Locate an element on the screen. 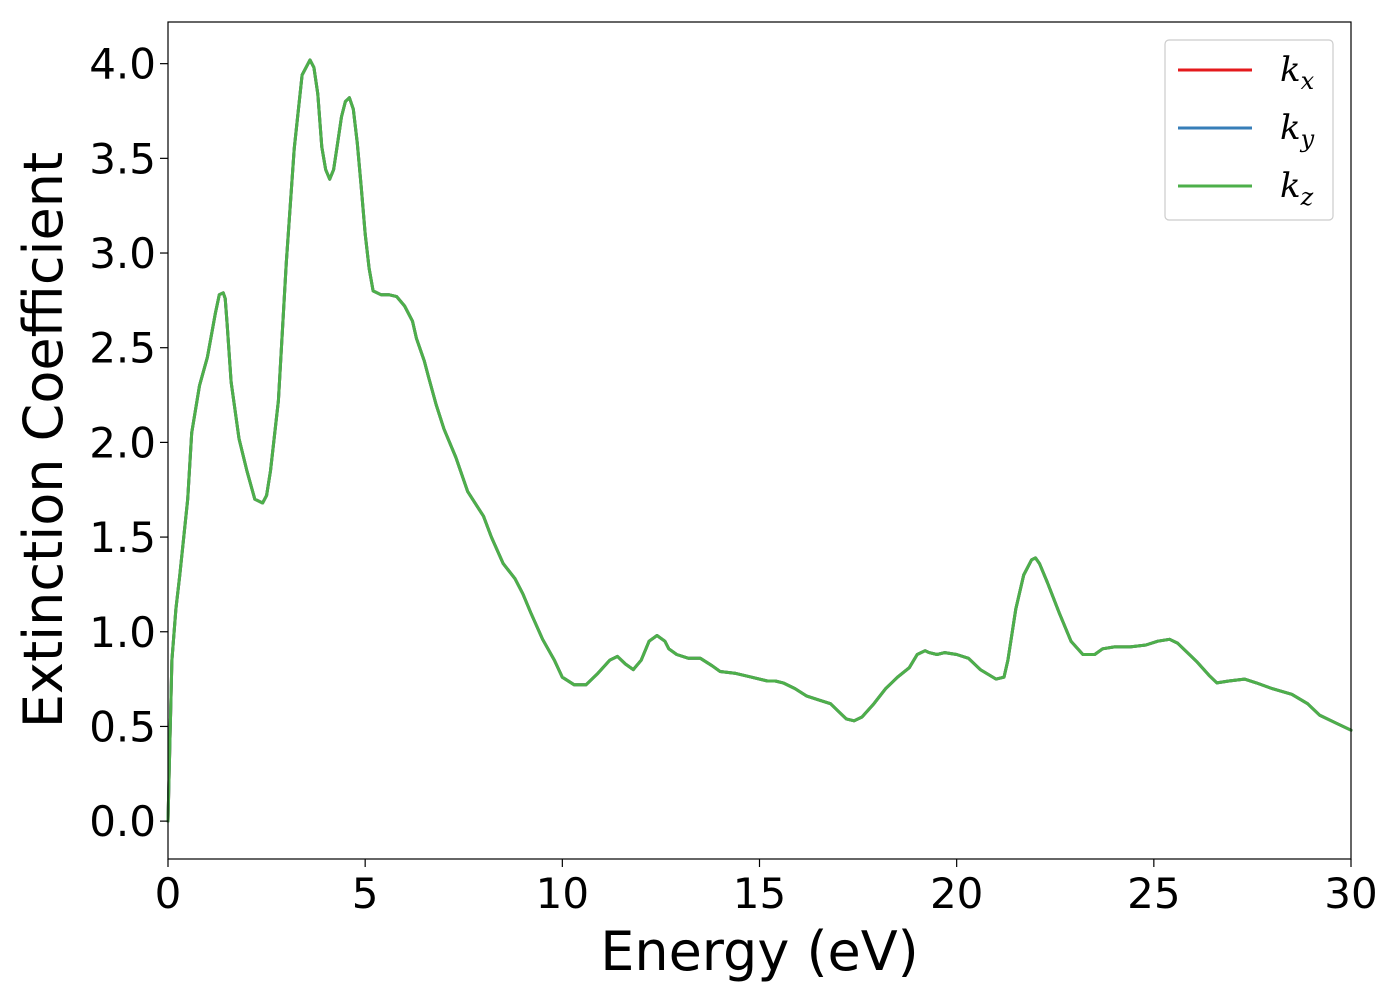 This screenshot has height=1000, width=1400. x-tick-label: 15 is located at coordinates (759, 893).